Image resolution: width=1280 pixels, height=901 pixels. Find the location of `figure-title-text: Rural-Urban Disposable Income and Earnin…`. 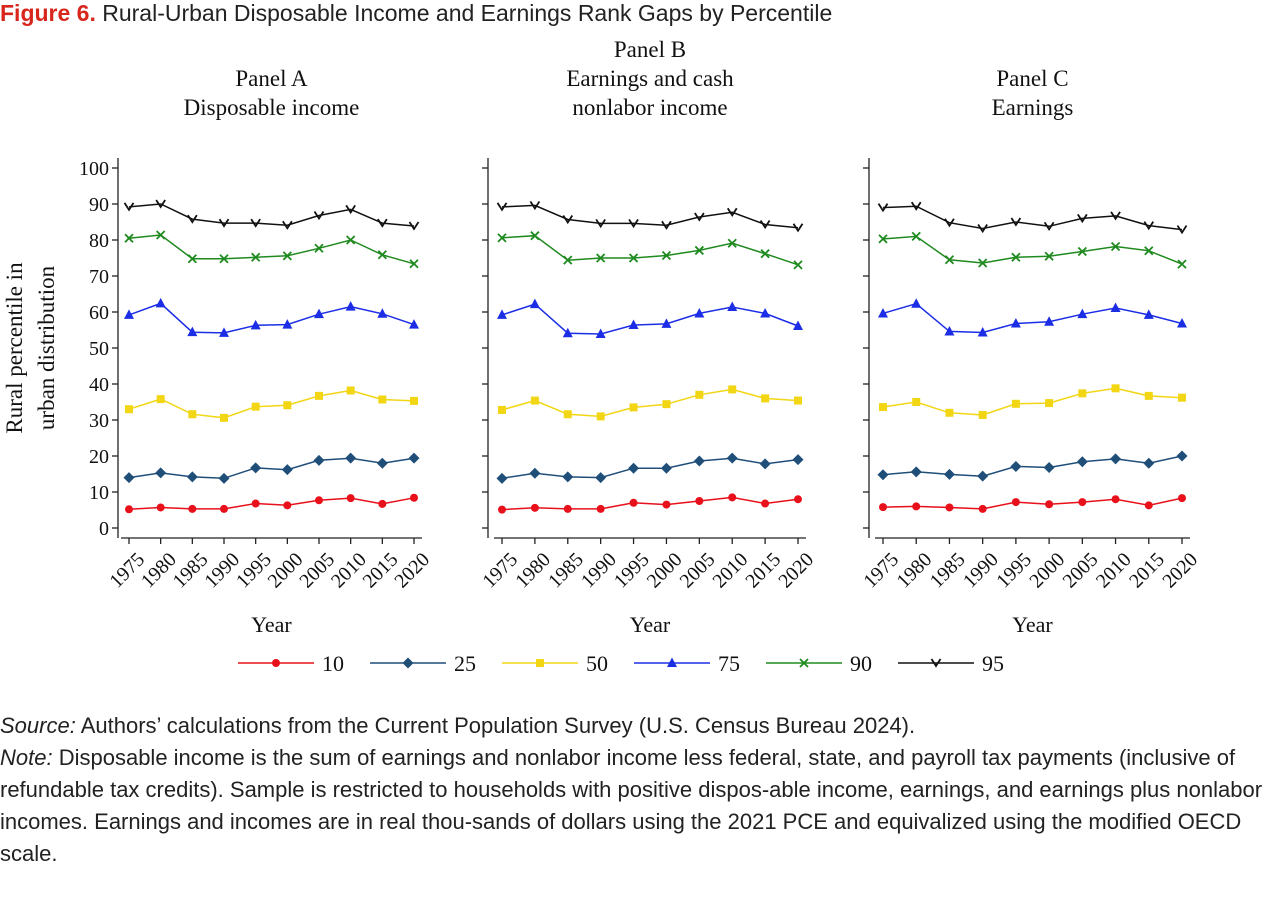

figure-title-text: Rural-Urban Disposable Income and Earnin… is located at coordinates (467, 13).